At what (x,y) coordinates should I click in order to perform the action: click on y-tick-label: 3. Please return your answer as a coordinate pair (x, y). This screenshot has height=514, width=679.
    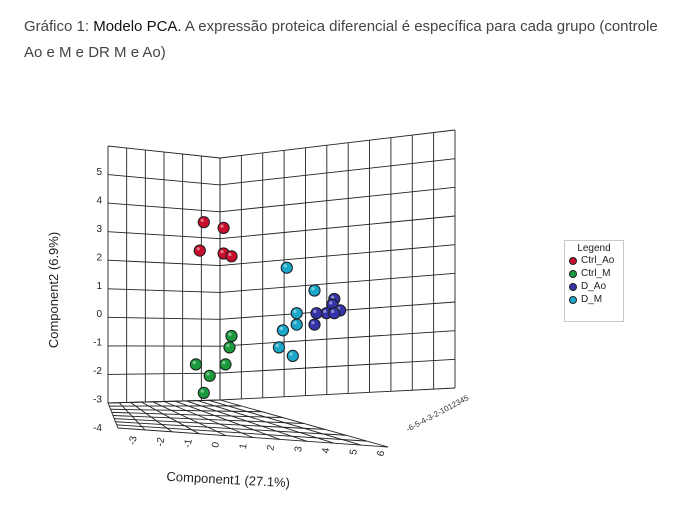
    Looking at the image, I should click on (99, 229).